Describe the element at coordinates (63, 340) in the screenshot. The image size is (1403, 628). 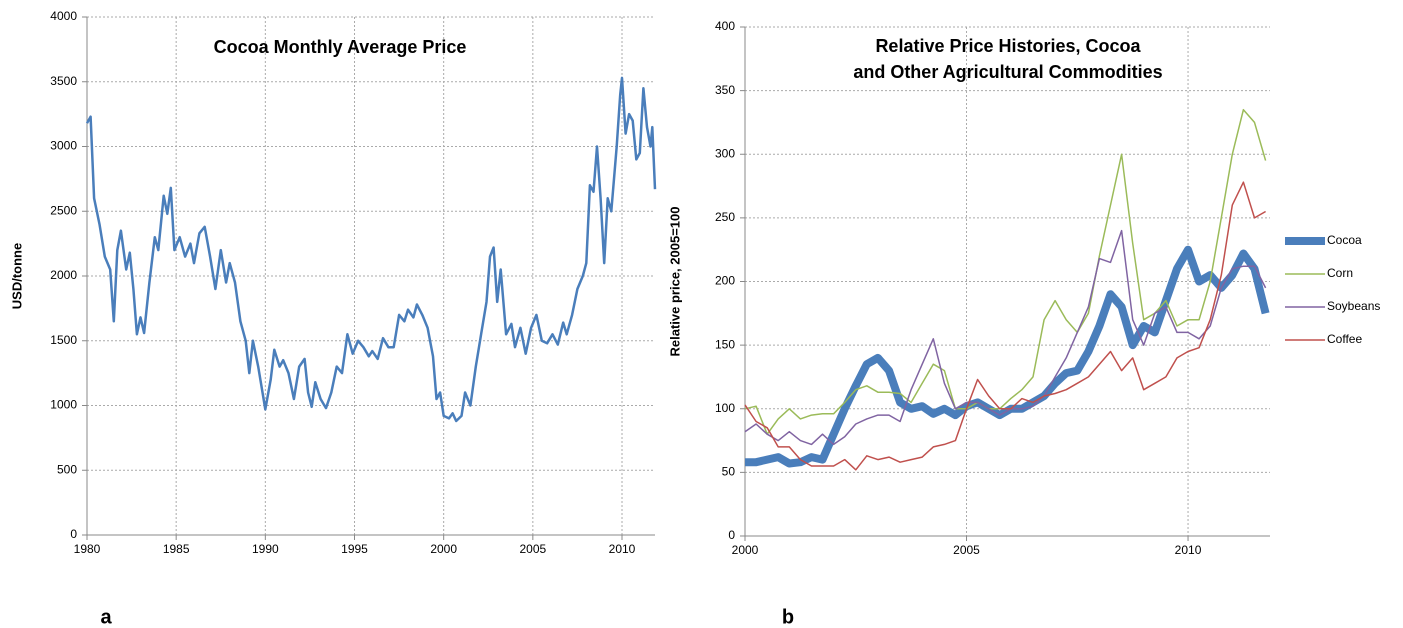
I see `y-tick-label: 1500` at that location.